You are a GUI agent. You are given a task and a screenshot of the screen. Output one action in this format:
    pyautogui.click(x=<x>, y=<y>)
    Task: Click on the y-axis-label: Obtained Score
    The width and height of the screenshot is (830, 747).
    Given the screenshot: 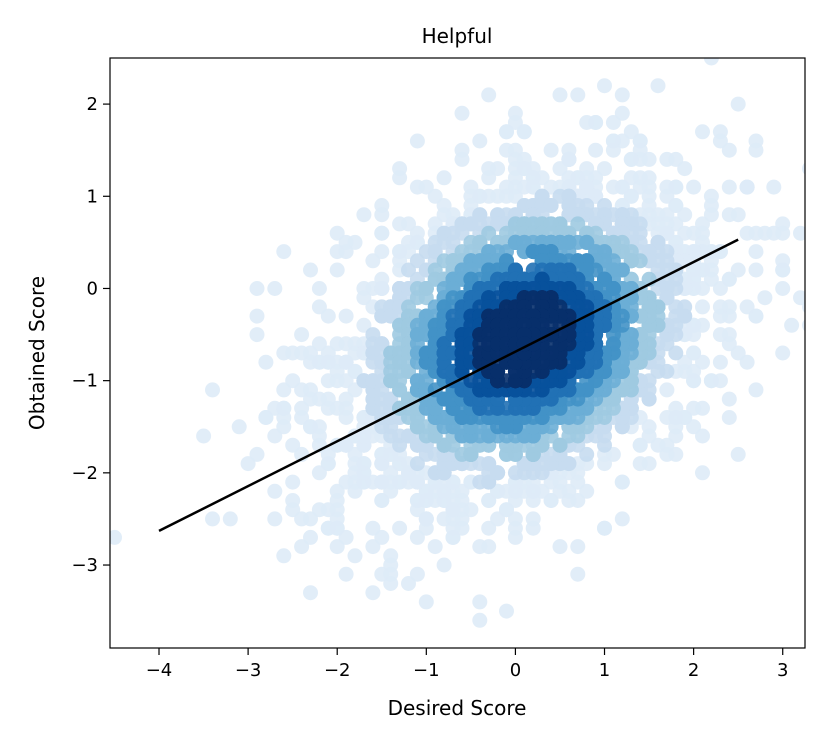 What is the action you would take?
    pyautogui.click(x=37, y=353)
    